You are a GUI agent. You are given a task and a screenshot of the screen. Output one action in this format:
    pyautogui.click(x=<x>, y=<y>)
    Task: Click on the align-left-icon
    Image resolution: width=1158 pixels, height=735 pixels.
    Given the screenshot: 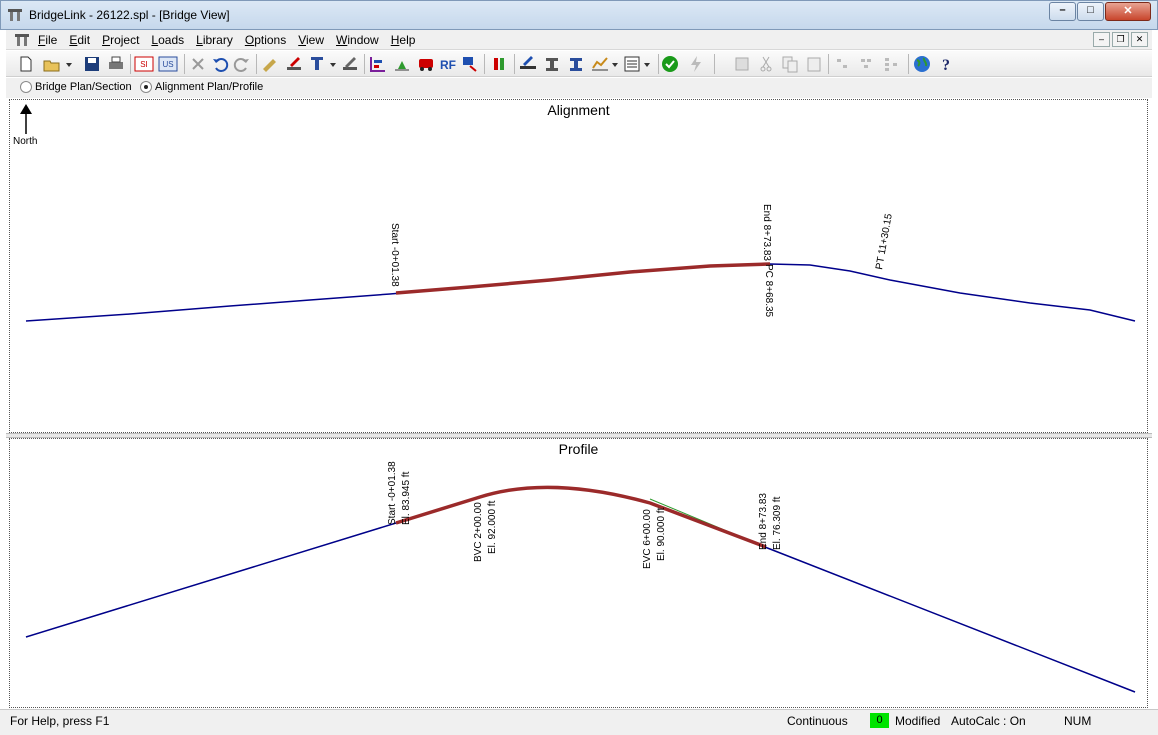 What is the action you would take?
    pyautogui.click(x=844, y=64)
    